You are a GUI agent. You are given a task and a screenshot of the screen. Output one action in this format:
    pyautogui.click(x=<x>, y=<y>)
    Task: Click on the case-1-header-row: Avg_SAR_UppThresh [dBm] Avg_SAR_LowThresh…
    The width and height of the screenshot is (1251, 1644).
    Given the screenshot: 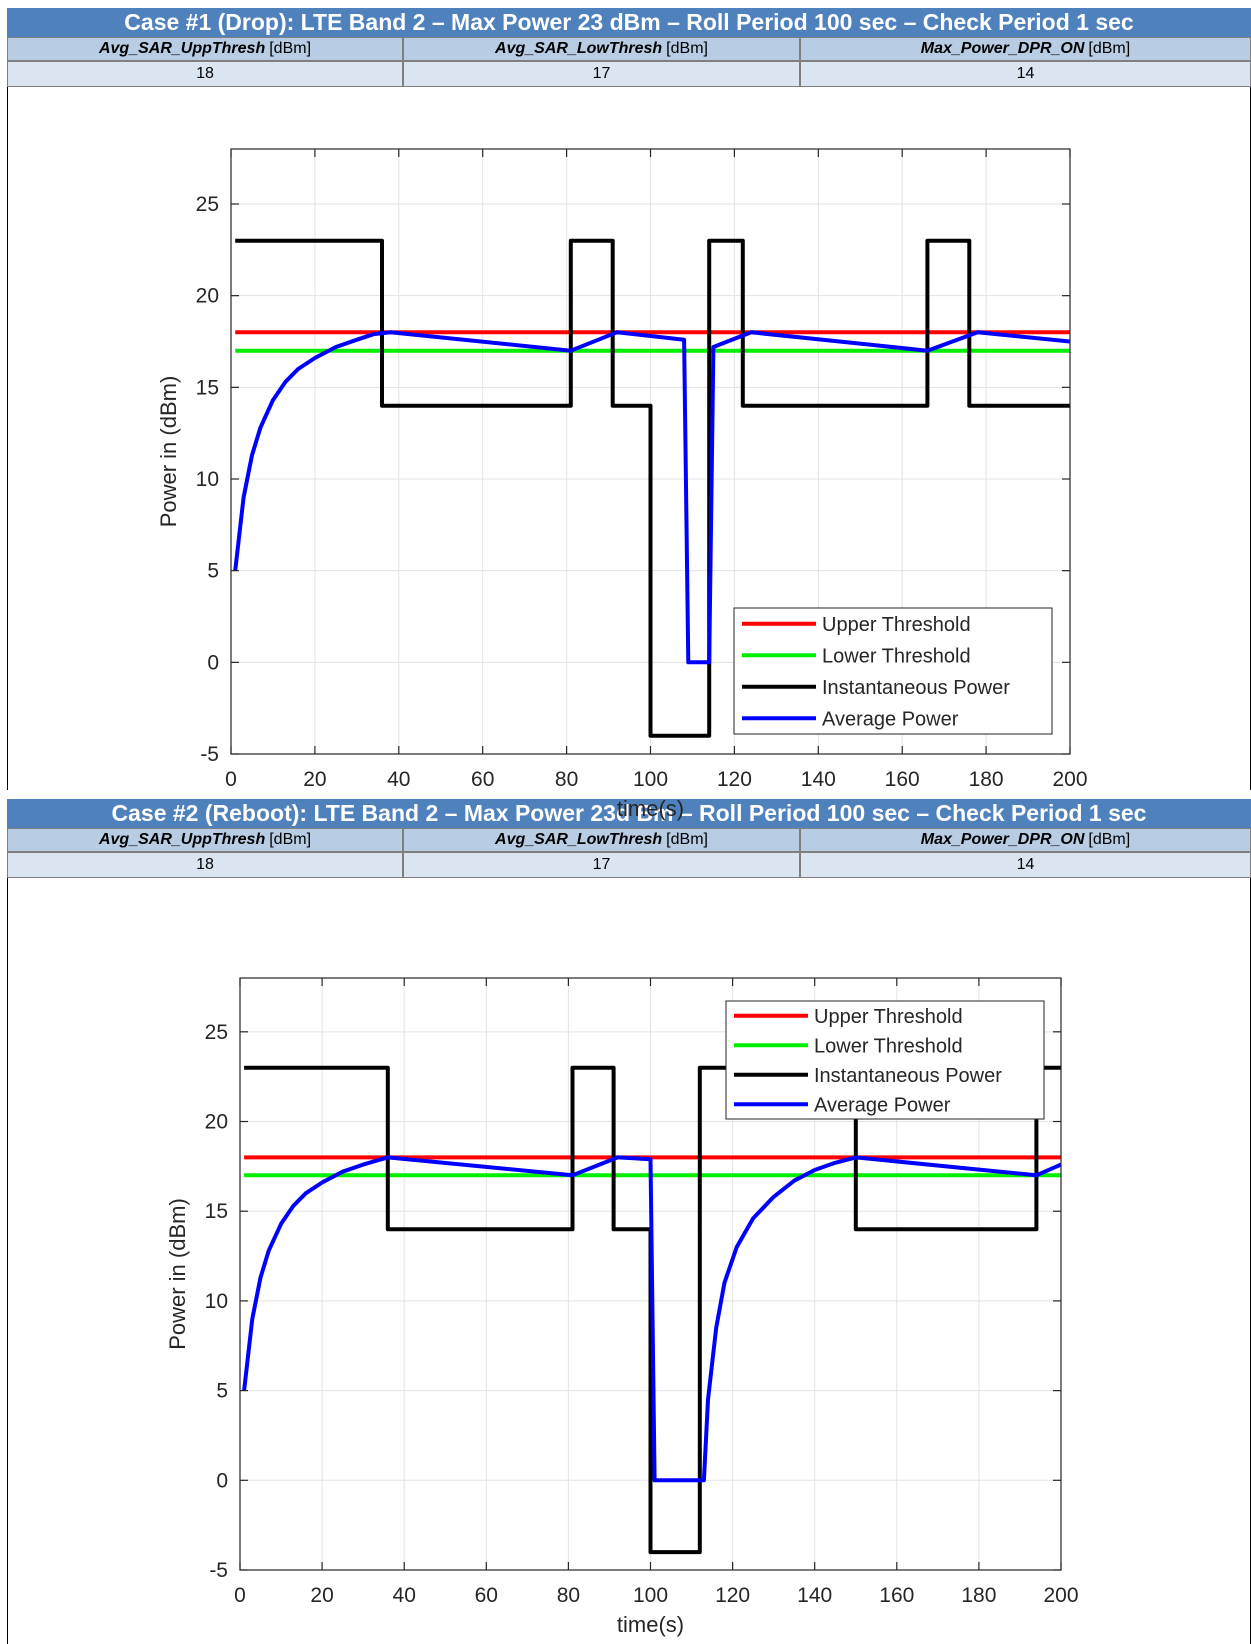 What is the action you would take?
    pyautogui.click(x=629, y=49)
    